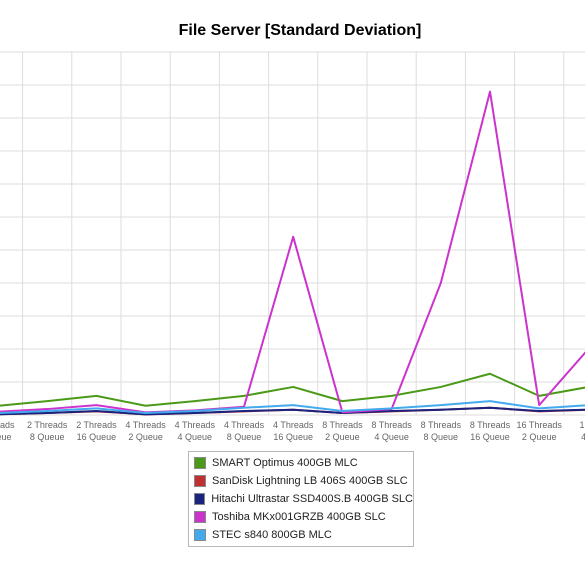  Describe the element at coordinates (300, 30) in the screenshot. I see `chart-title: File Server [Standard Deviation]` at that location.